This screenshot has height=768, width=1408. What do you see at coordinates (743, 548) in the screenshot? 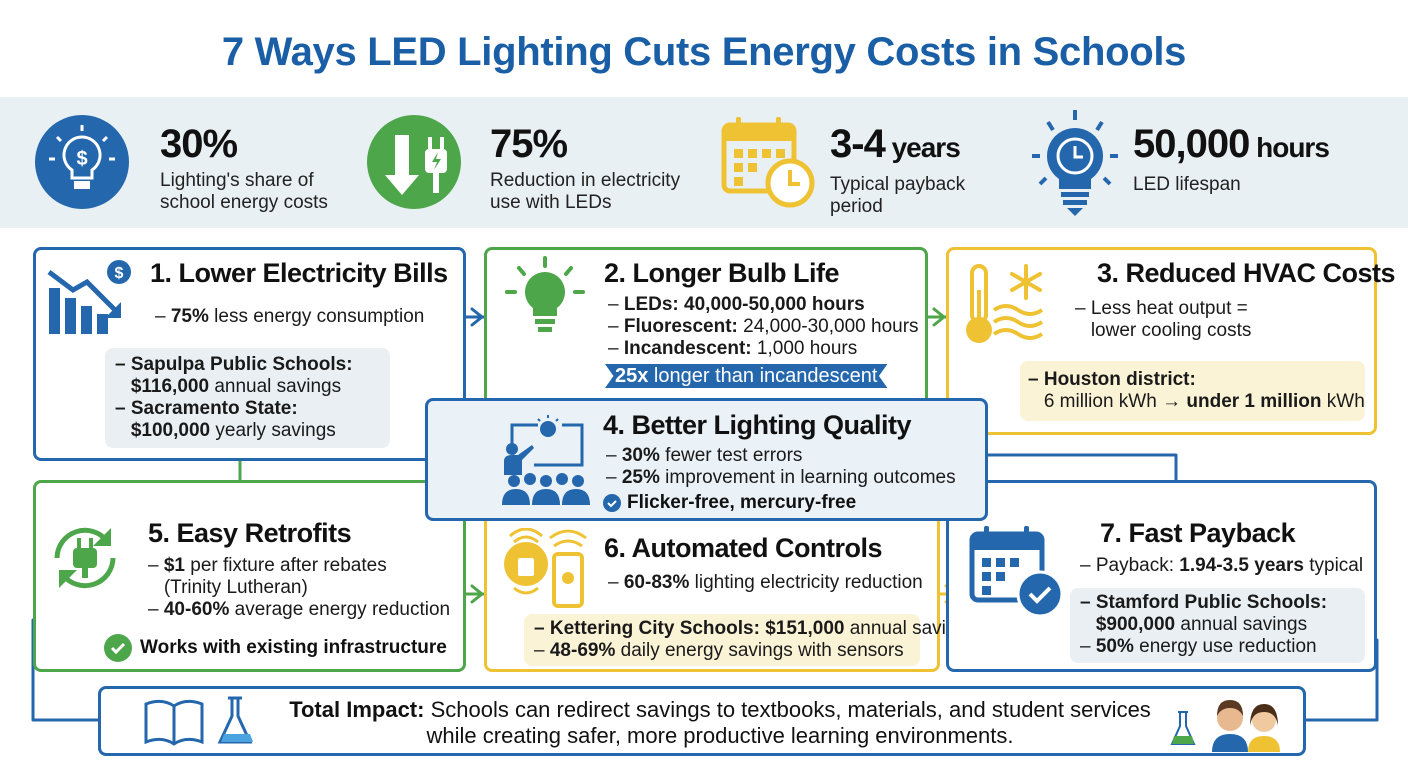
I see `card-title: 6. Automated Controls` at bounding box center [743, 548].